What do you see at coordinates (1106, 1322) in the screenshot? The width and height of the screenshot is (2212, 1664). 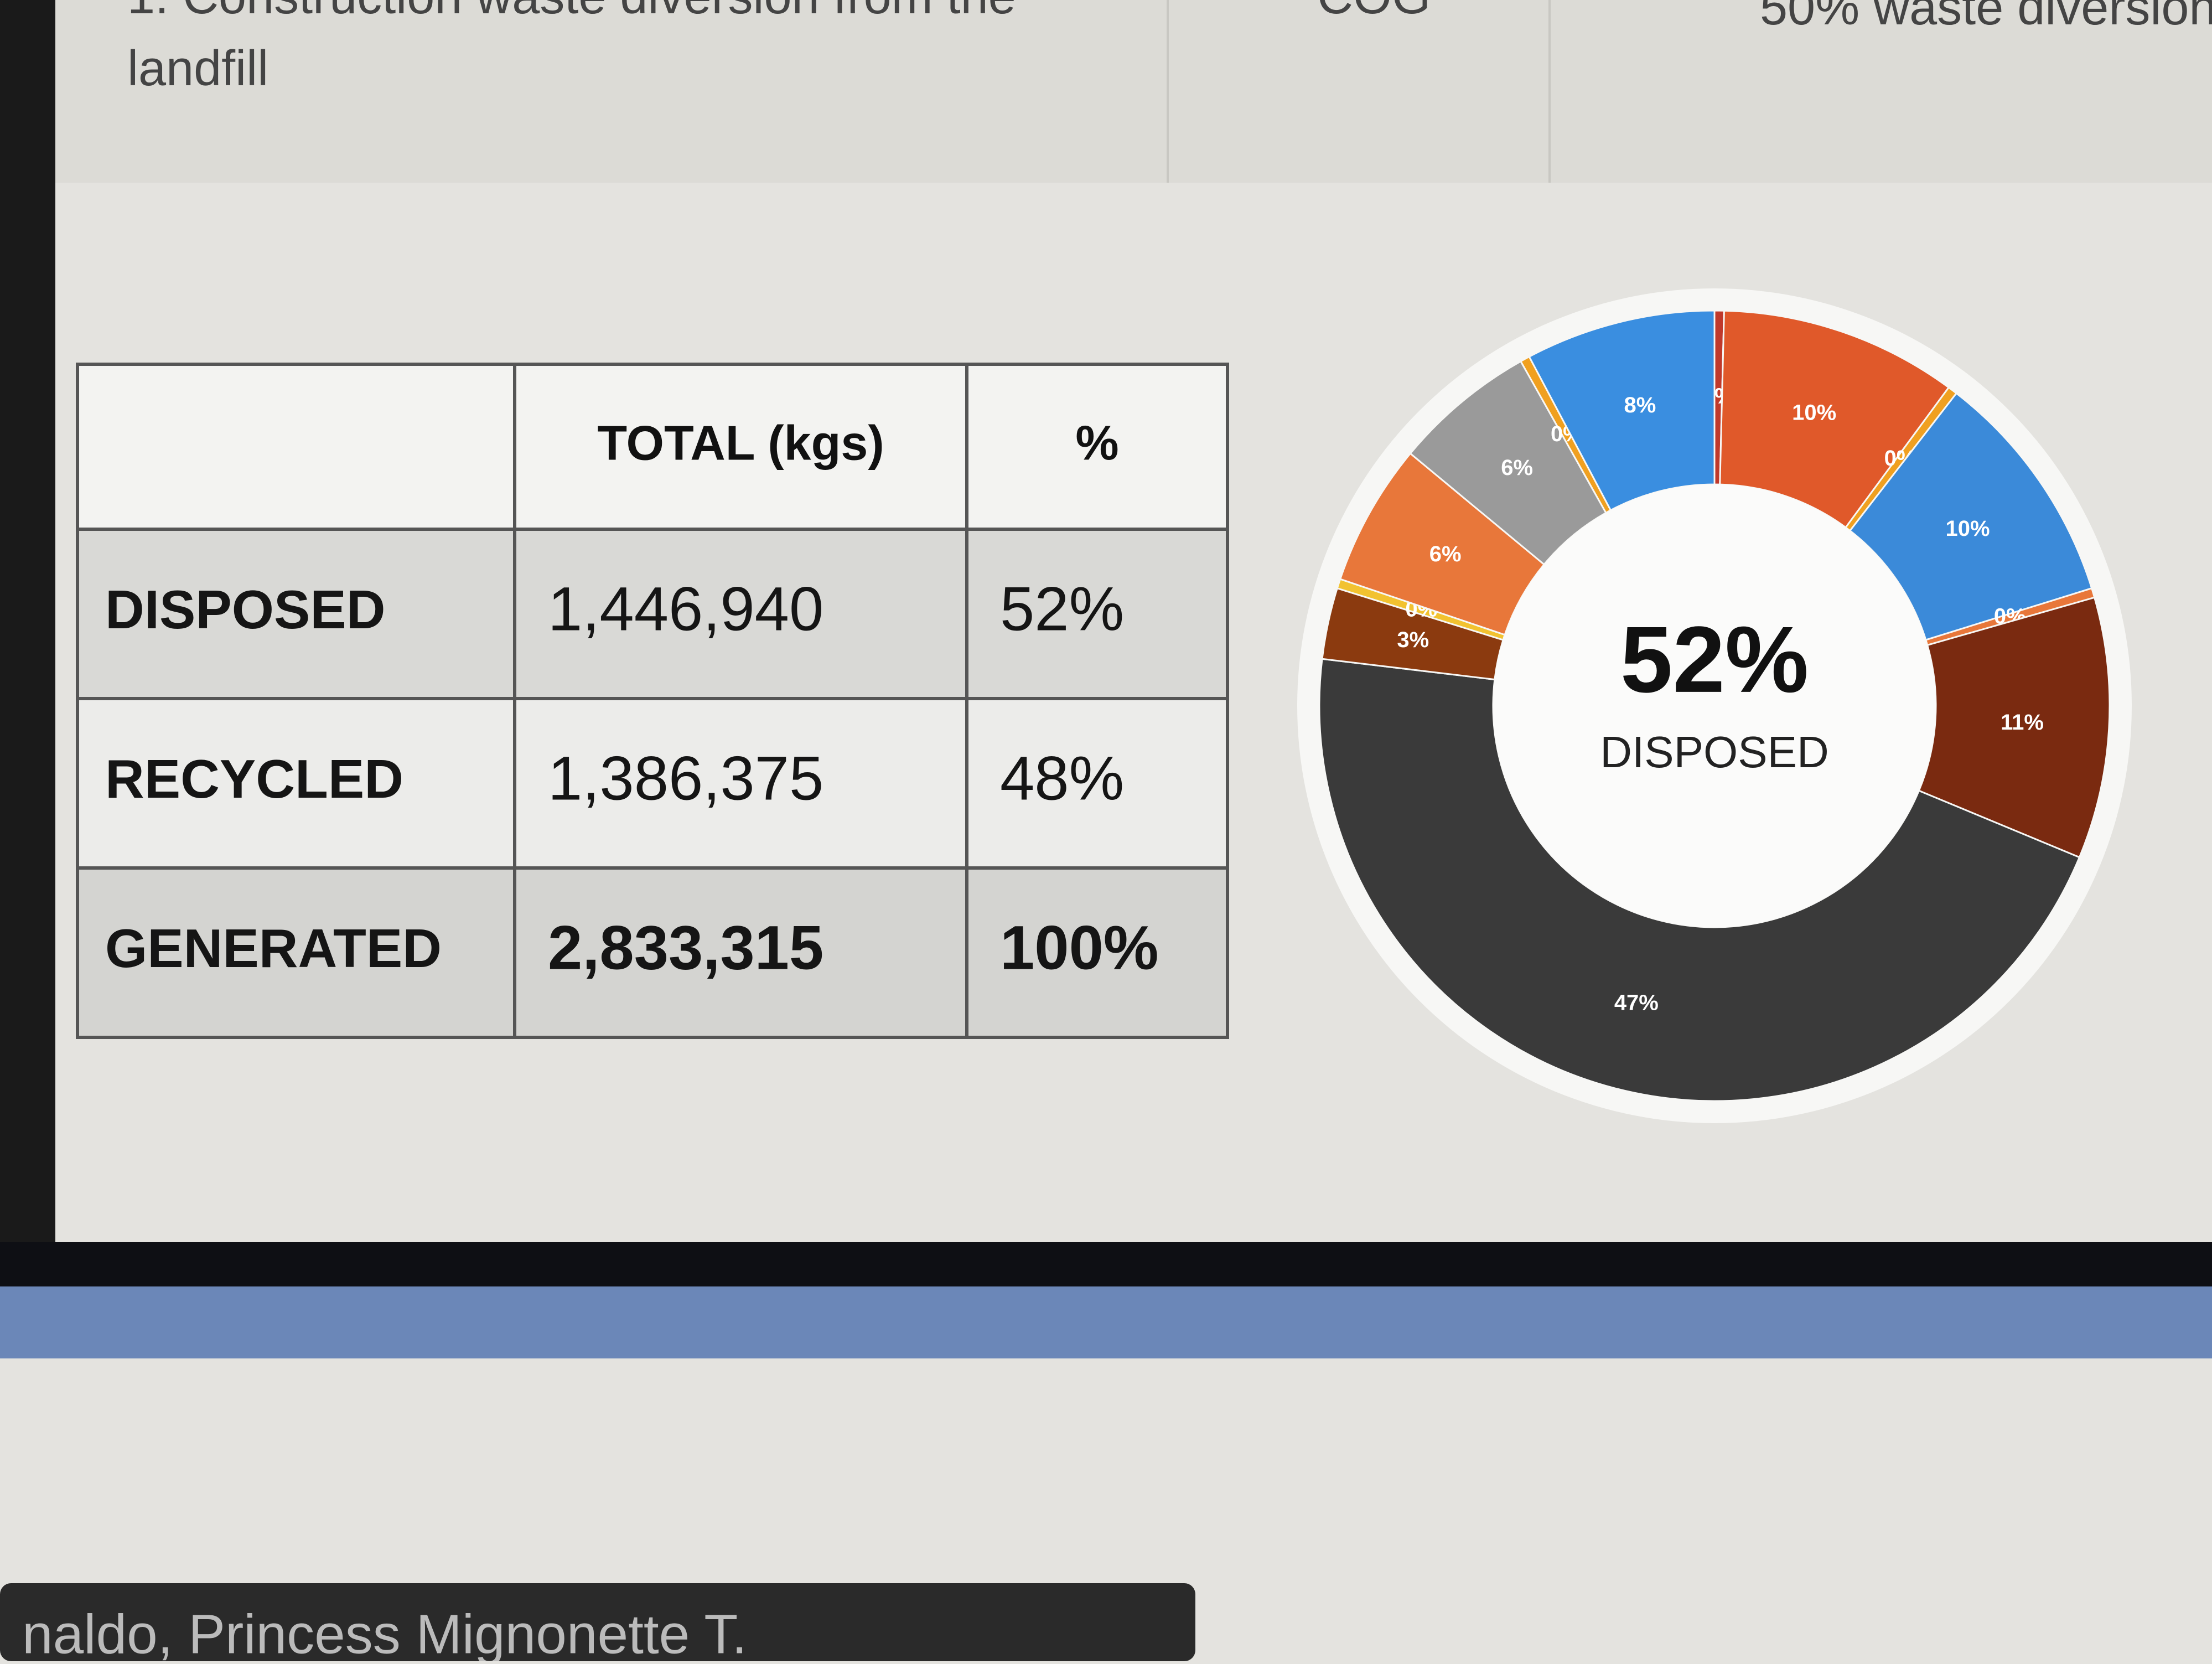 I see `blue-band` at bounding box center [1106, 1322].